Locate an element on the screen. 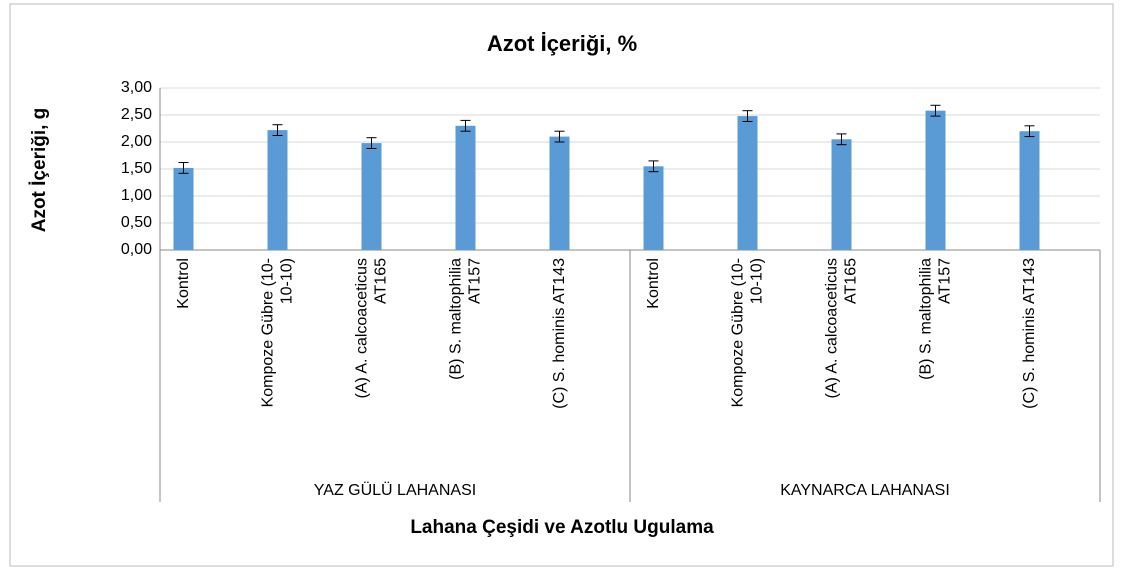  y-tick-label: 1,50 is located at coordinates (136, 168).